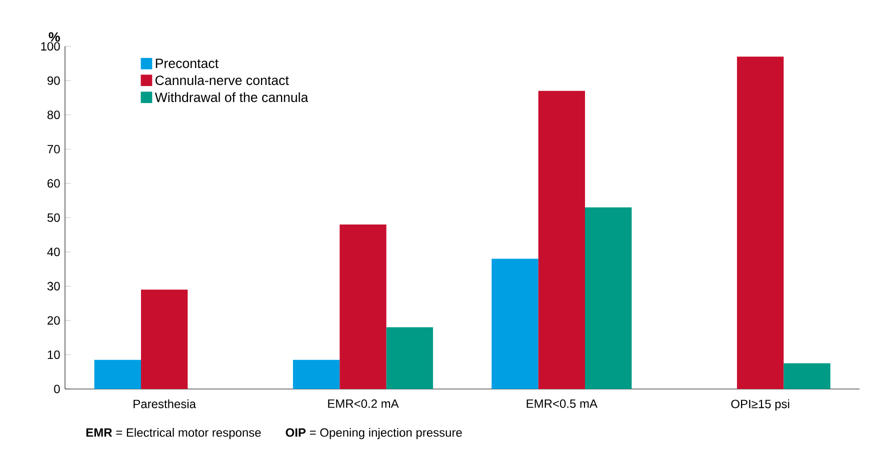 This screenshot has height=457, width=894. What do you see at coordinates (53, 252) in the screenshot?
I see `y-tick-label: 40` at bounding box center [53, 252].